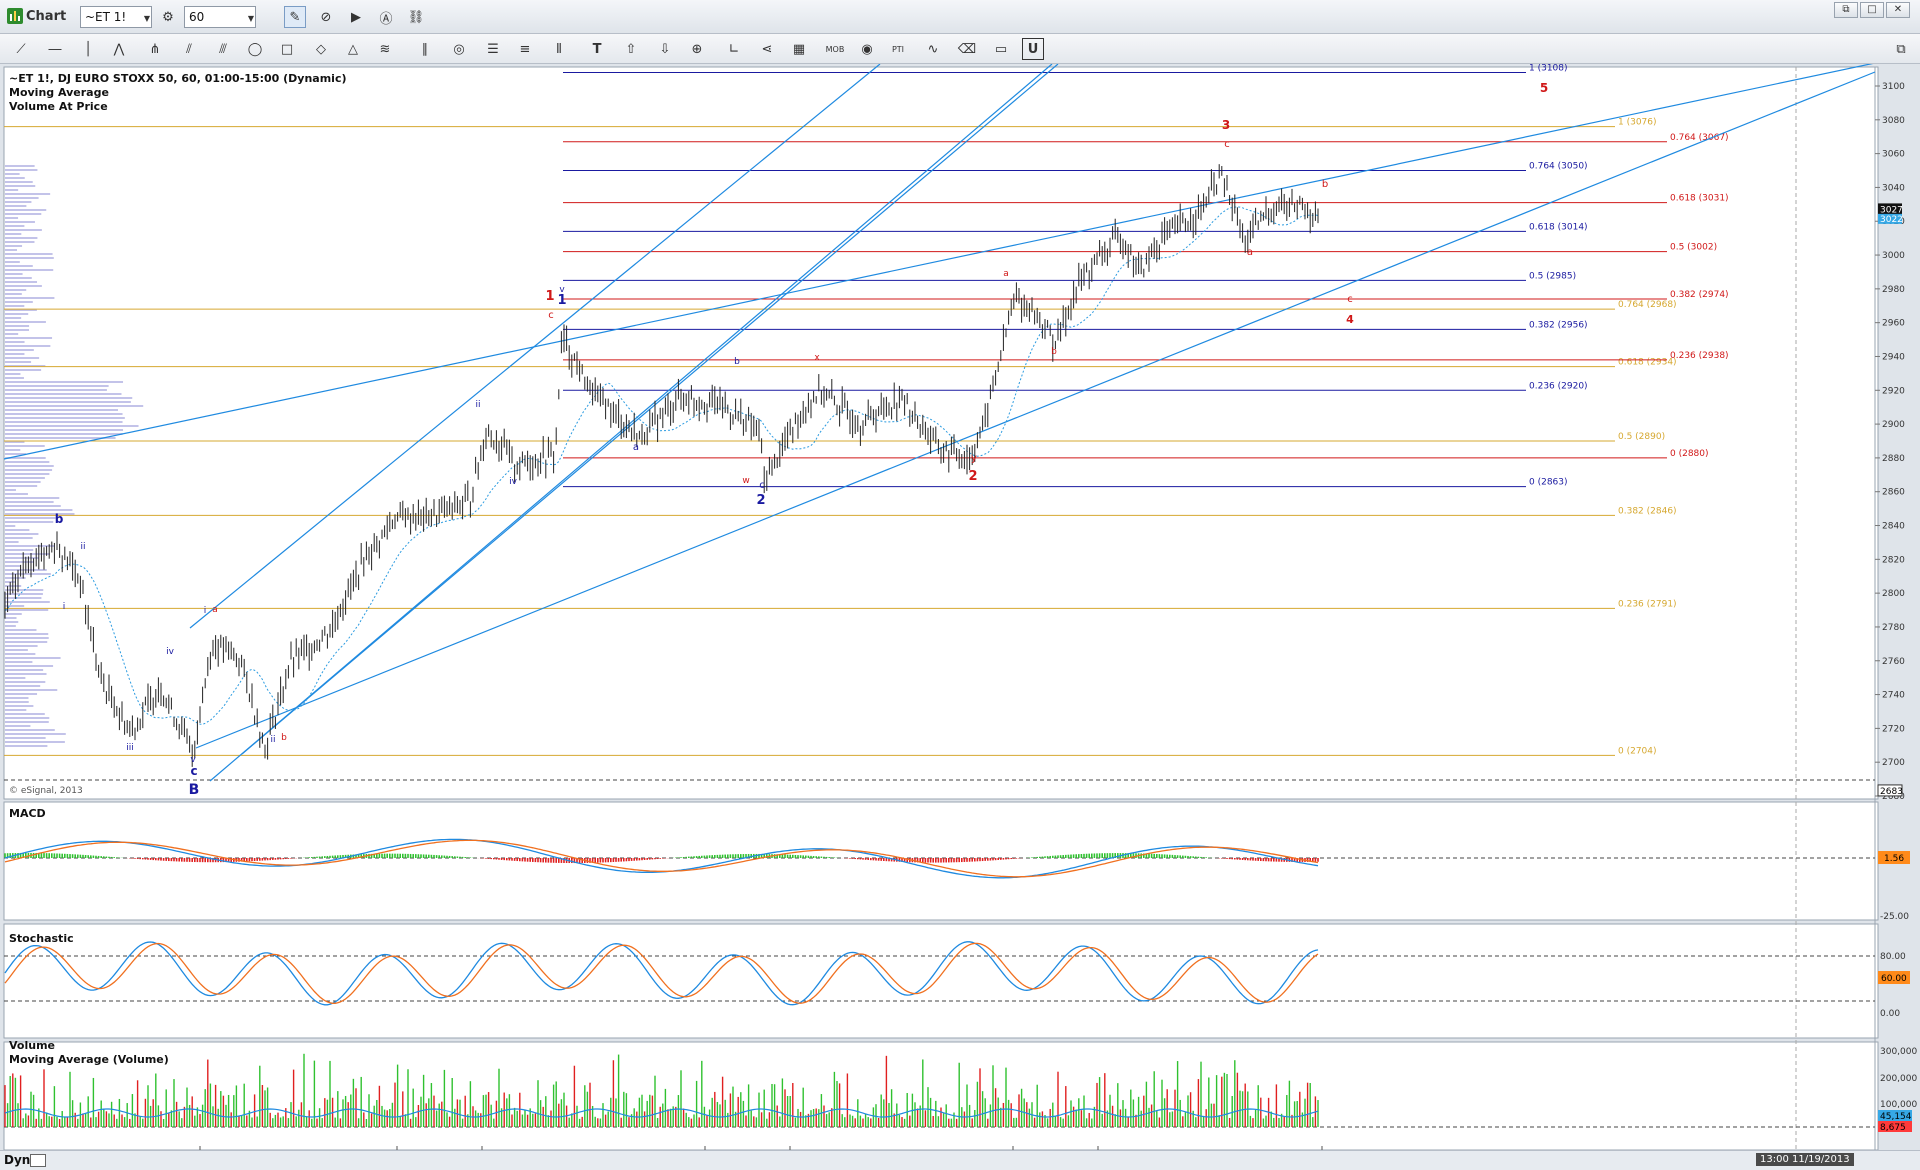  I want to click on wave-icon: ∿, so click(933, 49).